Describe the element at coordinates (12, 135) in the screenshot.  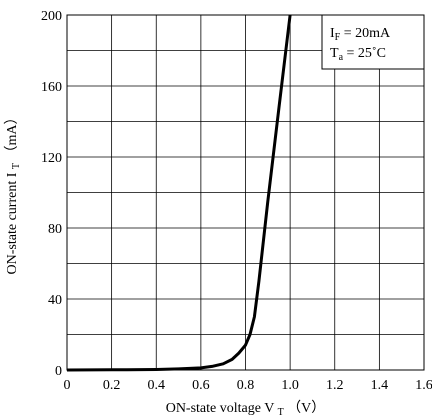
I see `y-axis-label-unit: （mA）` at that location.